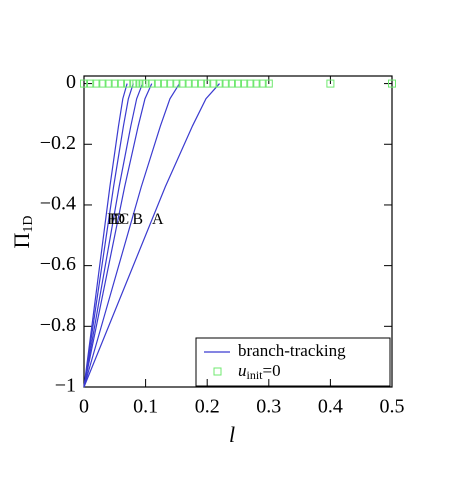  I want to click on legend-label-sub: init, so click(255, 375).